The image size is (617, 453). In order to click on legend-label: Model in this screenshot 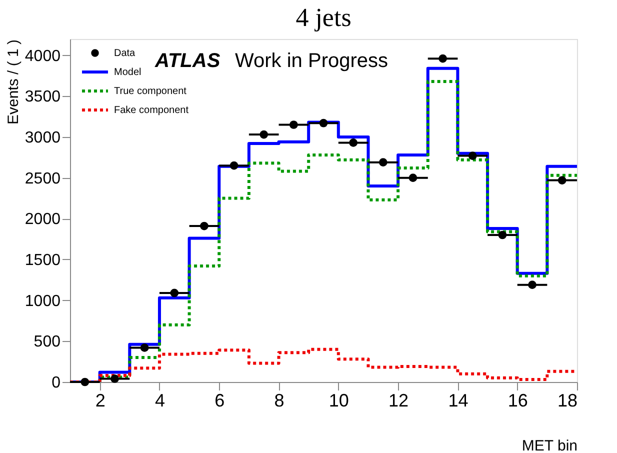, I will do `click(128, 72)`.